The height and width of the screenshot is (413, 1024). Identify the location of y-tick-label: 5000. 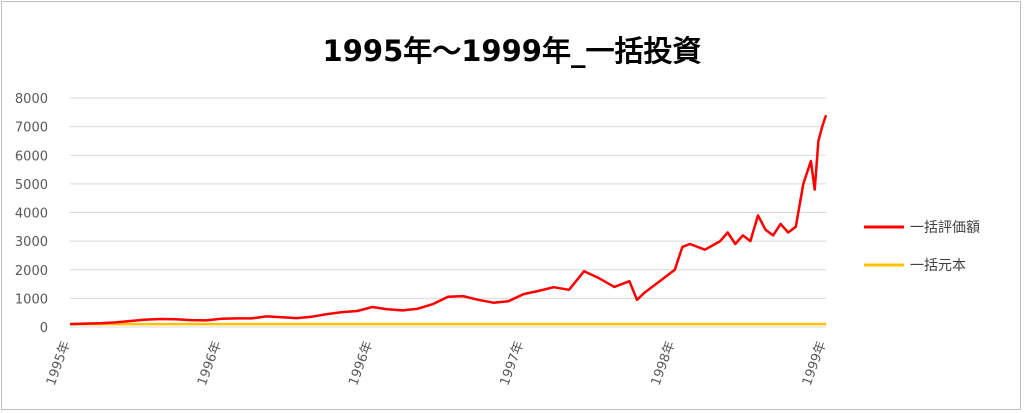
(31, 185).